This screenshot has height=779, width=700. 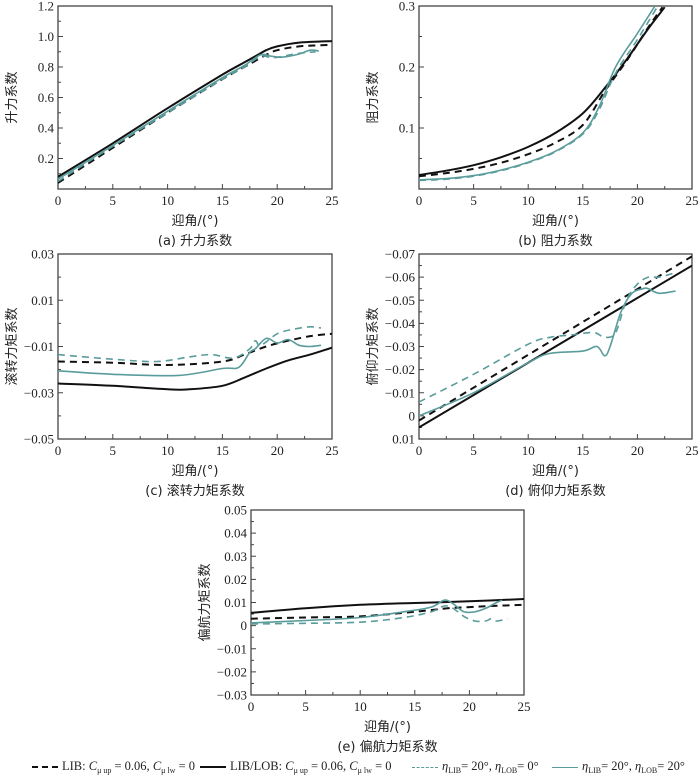 What do you see at coordinates (46, 36) in the screenshot?
I see `y-tick-label: 1.0` at bounding box center [46, 36].